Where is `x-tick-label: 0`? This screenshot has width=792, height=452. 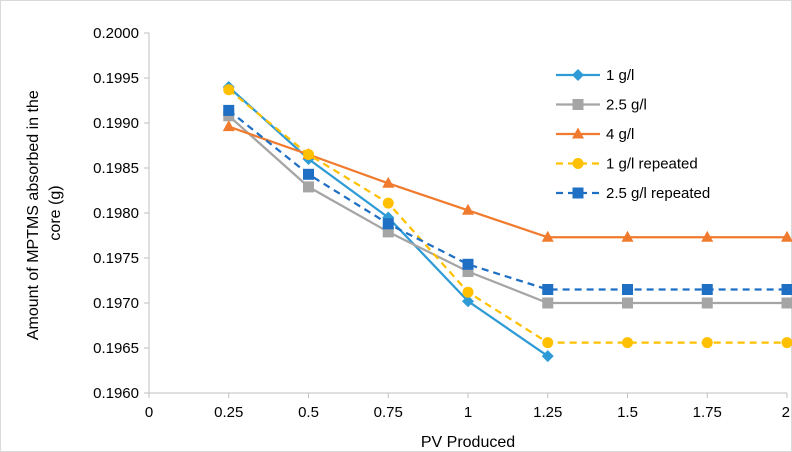
x-tick-label: 0 is located at coordinates (149, 412).